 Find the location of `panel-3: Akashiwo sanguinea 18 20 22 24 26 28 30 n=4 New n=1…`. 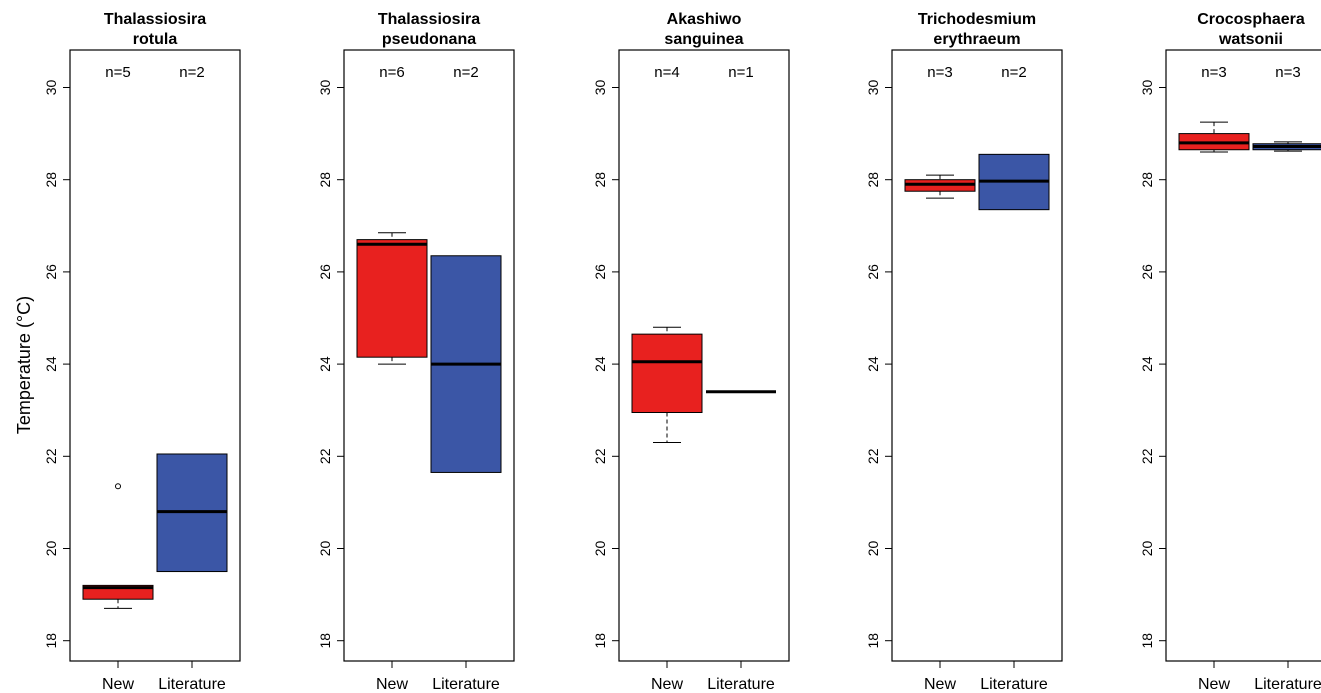

panel-3: Akashiwo sanguinea 18 20 22 24 26 28 30 n=4 New n=1… is located at coordinates (691, 352).